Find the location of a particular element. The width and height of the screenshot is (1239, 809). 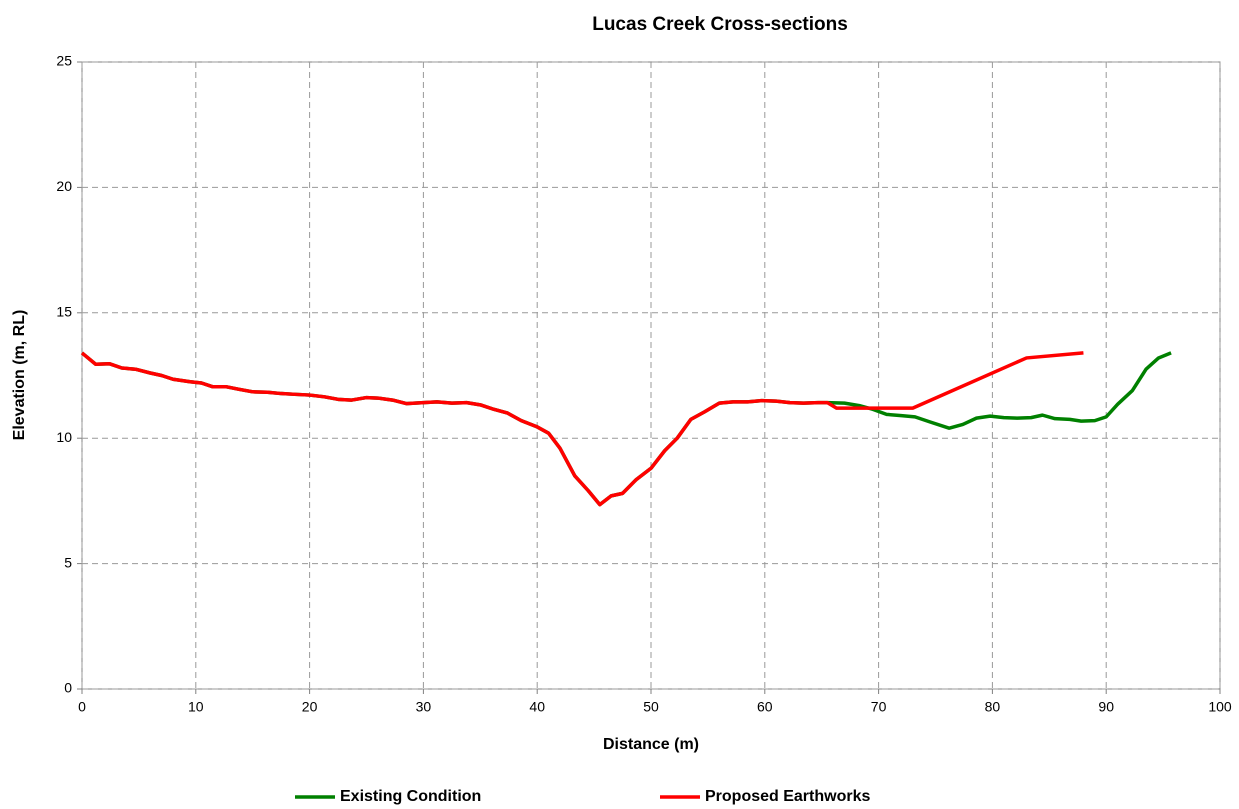

legend-label: Proposed Earthworks is located at coordinates (787, 796).